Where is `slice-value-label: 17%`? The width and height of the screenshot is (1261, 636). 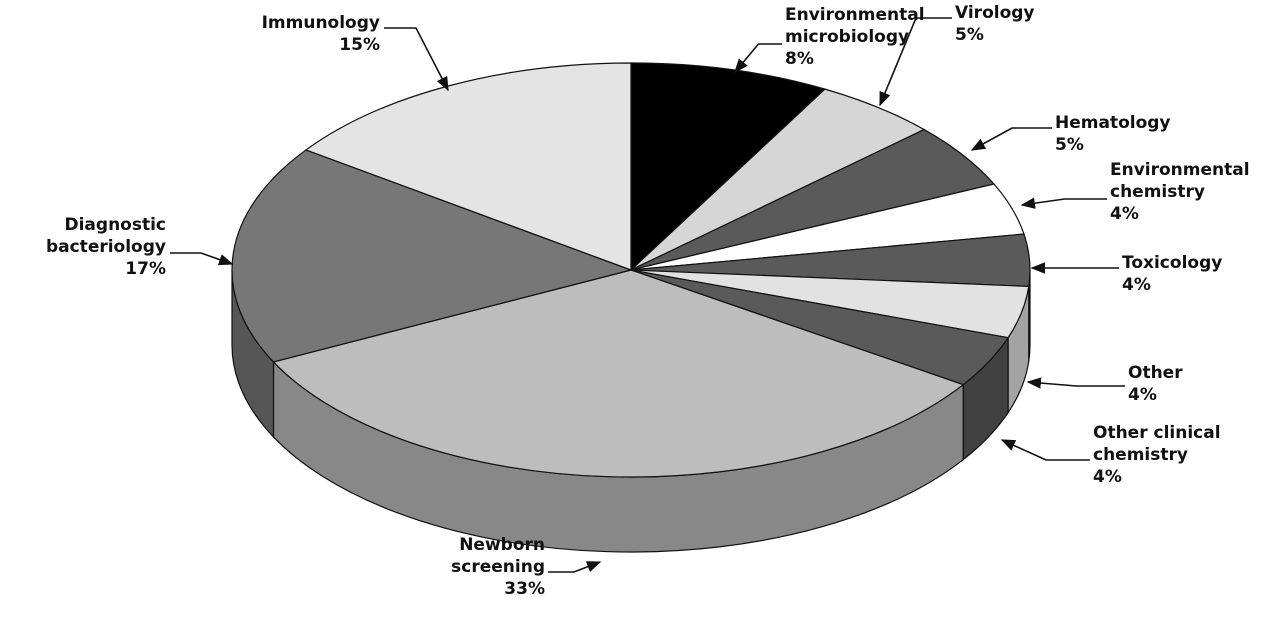 slice-value-label: 17% is located at coordinates (145, 269).